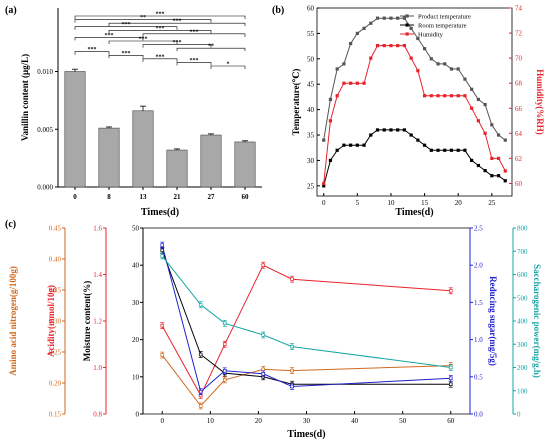  I want to click on b-x-tick-label: 15, so click(425, 203).